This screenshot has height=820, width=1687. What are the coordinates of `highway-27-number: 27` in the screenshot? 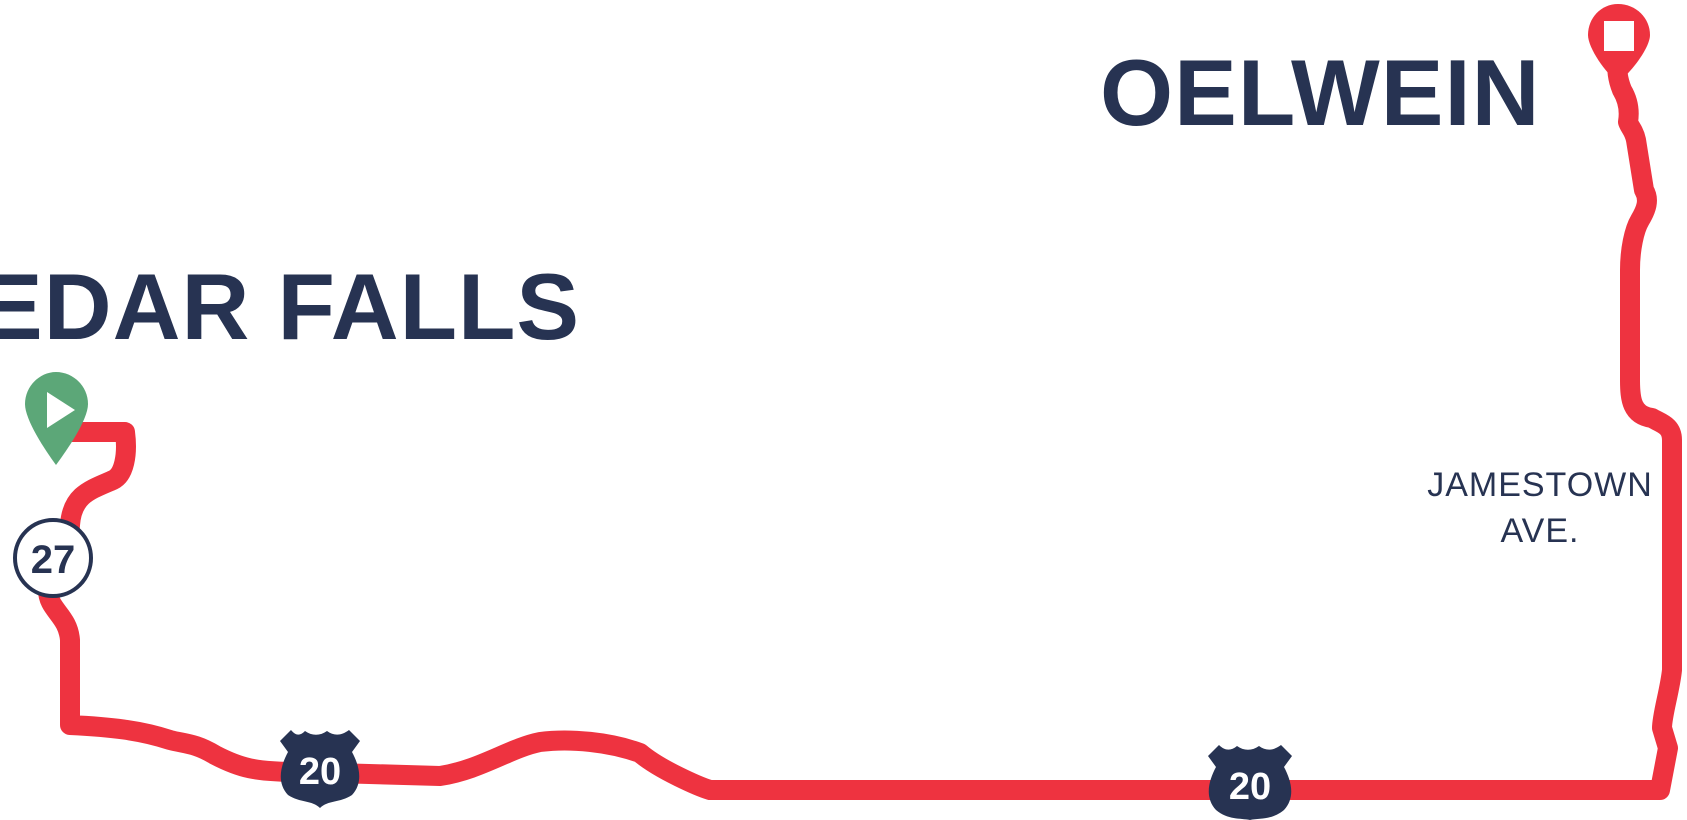 It's located at (53, 560).